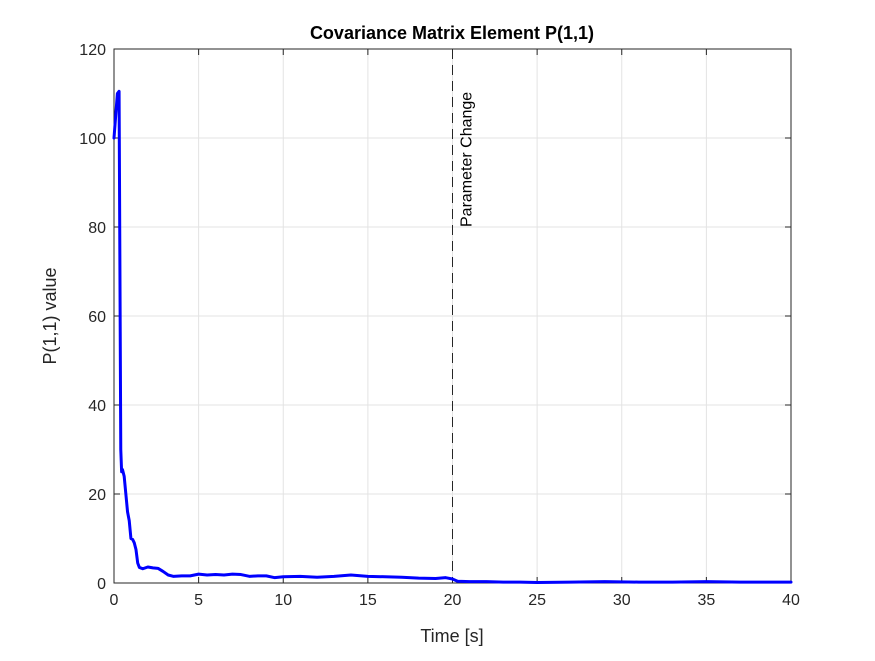  I want to click on y-tick-label: 80, so click(97, 228).